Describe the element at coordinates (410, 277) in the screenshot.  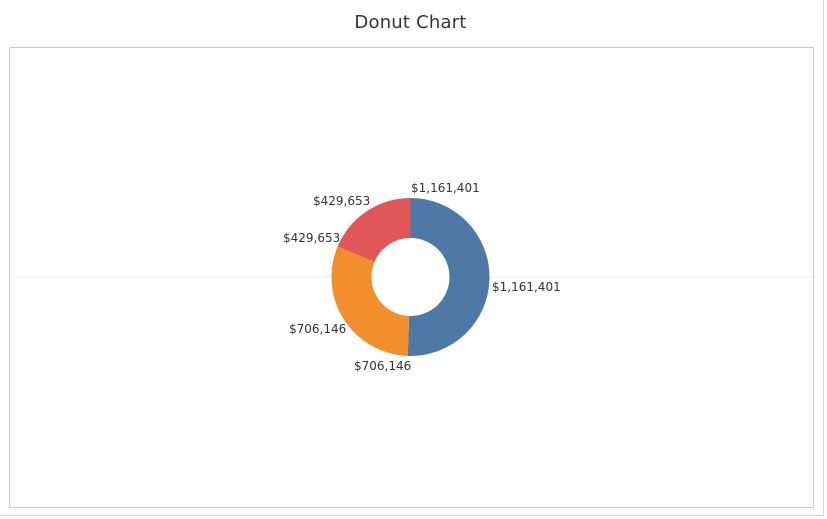
I see `donut-hole` at that location.